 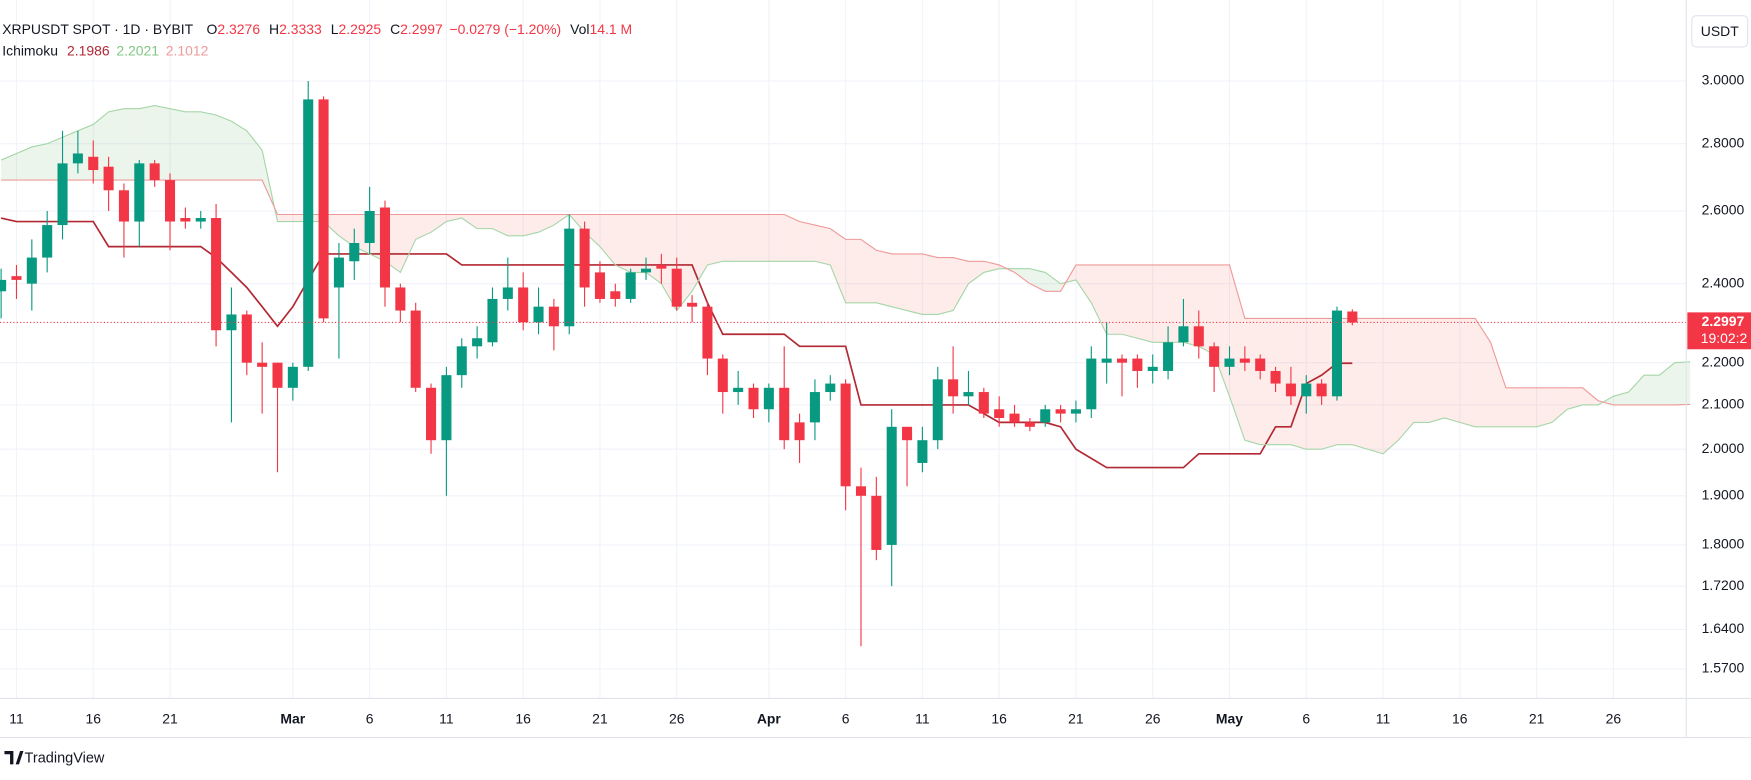 I want to click on legend-indicator: Ichimoku 2.1986 2.2021 2.1012, so click(x=105, y=50).